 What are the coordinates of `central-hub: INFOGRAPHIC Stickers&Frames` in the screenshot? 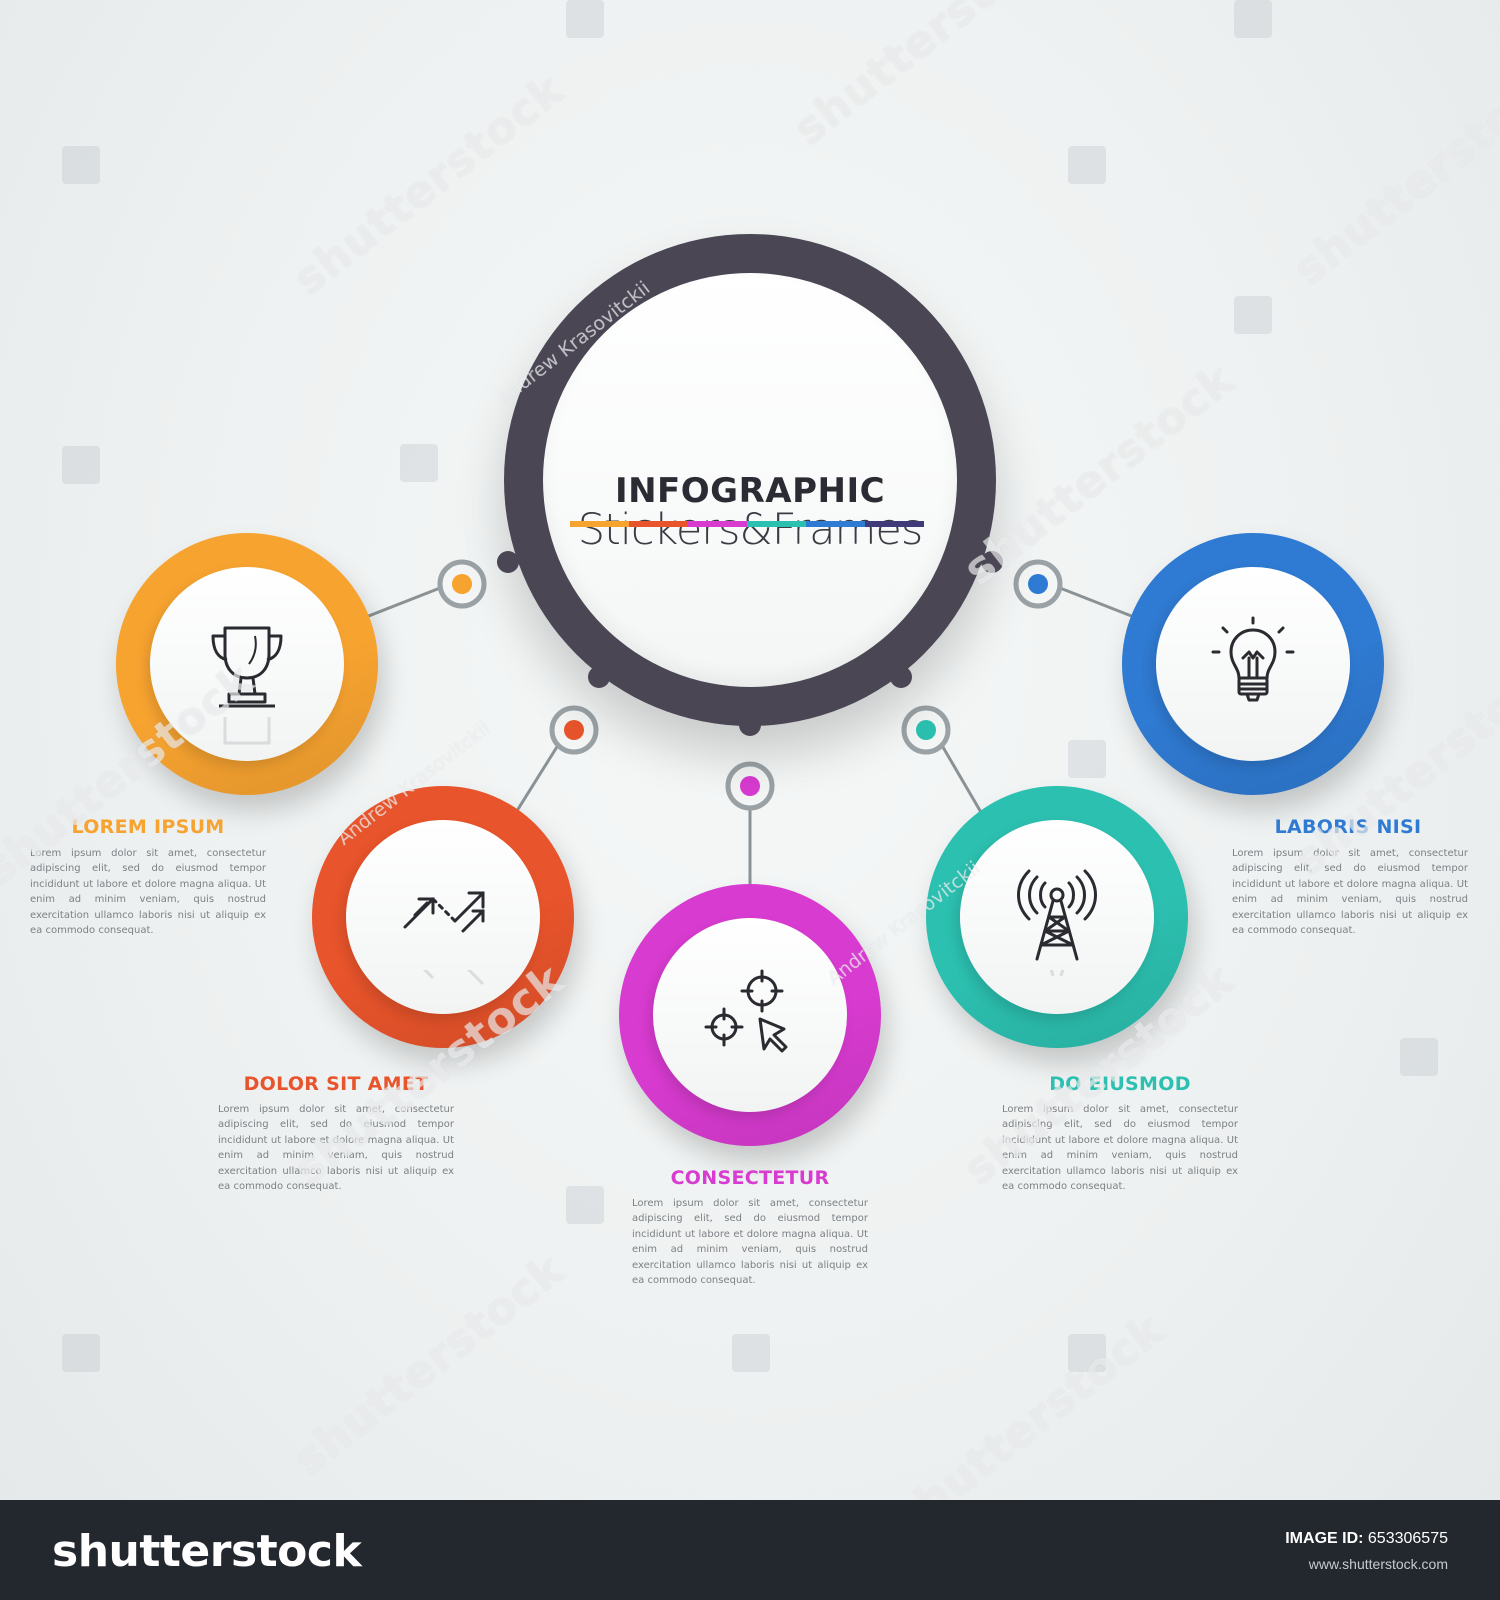 It's located at (750, 485).